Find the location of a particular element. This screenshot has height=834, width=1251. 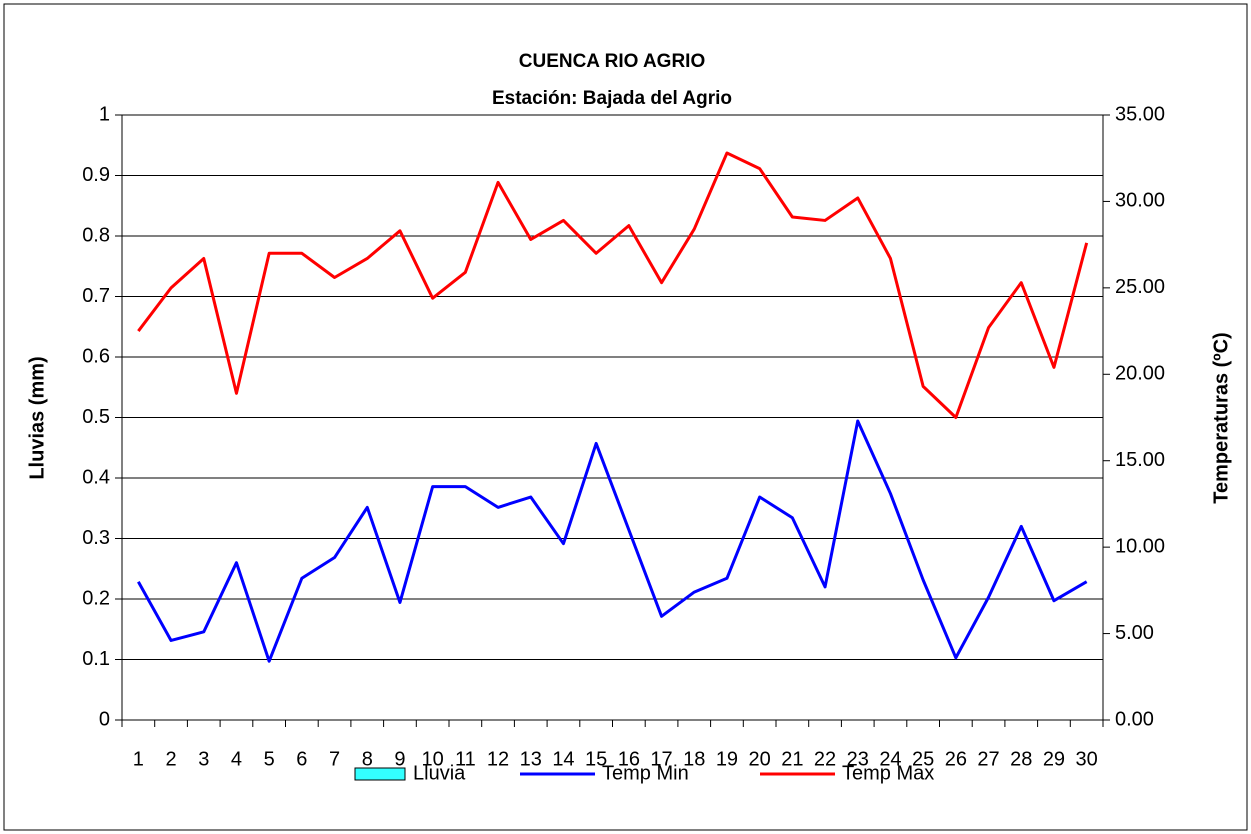

x-tick-label: 1 is located at coordinates (138, 759).